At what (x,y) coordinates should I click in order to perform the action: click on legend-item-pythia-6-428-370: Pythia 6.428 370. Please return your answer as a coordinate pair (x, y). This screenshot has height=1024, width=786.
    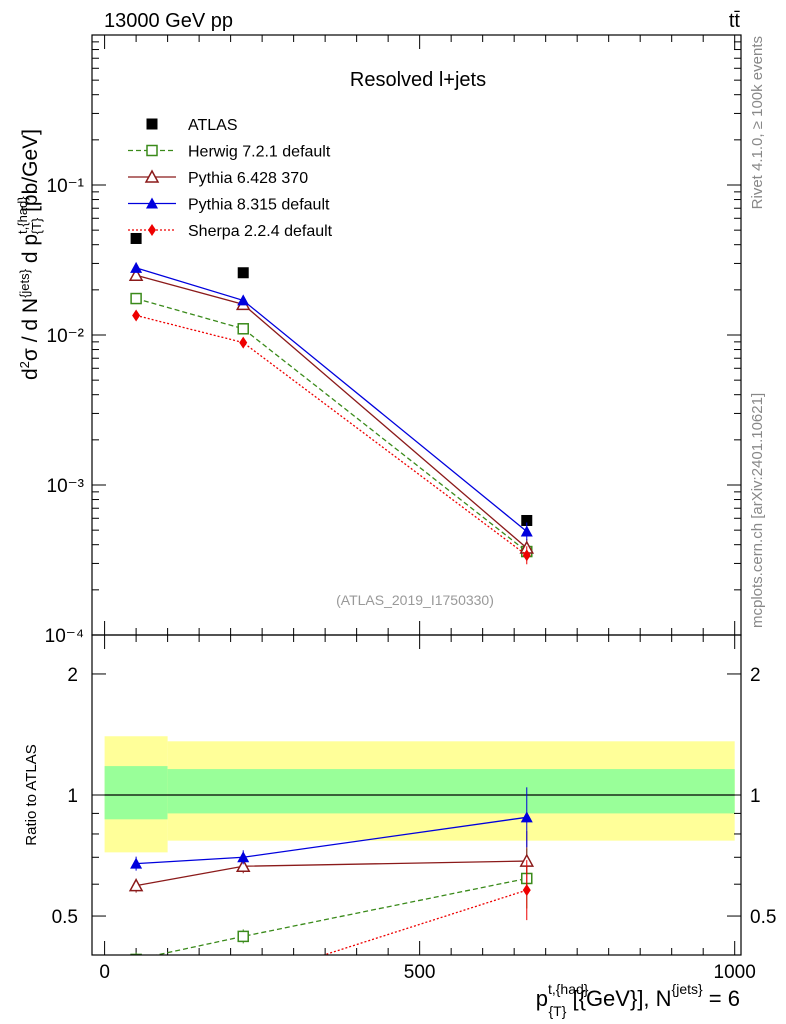
    Looking at the image, I should click on (218, 178).